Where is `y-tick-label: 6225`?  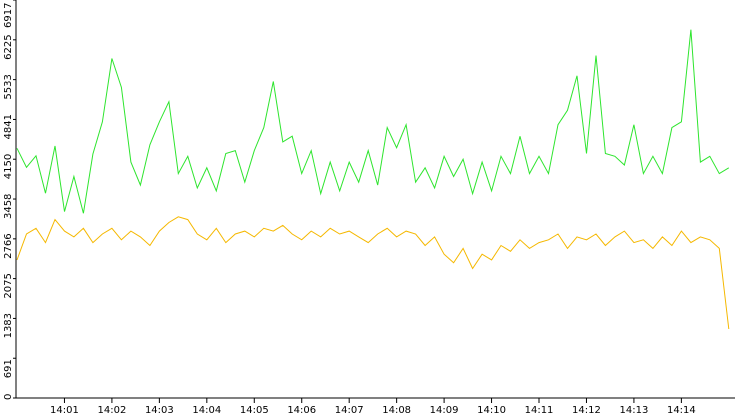
y-tick-label: 6225 is located at coordinates (8, 46).